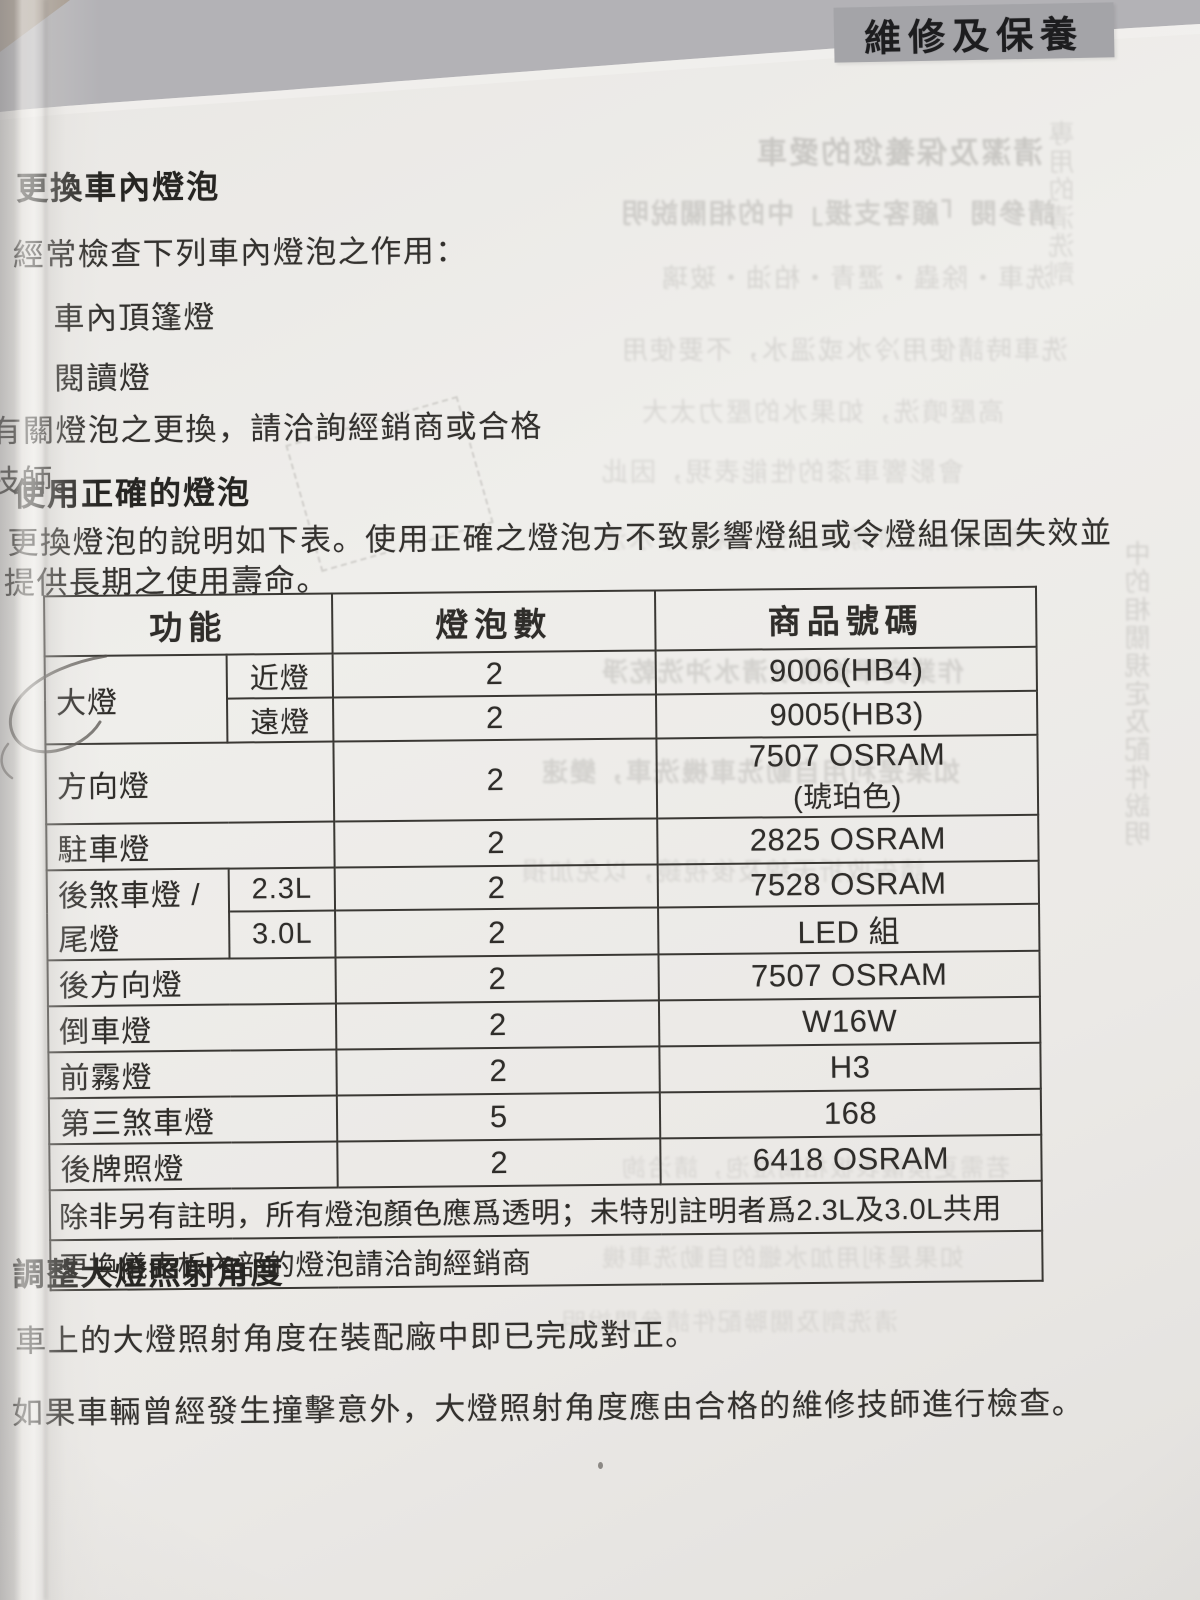  Describe the element at coordinates (282, 889) in the screenshot. I see `cell-variant: 2.3L` at that location.